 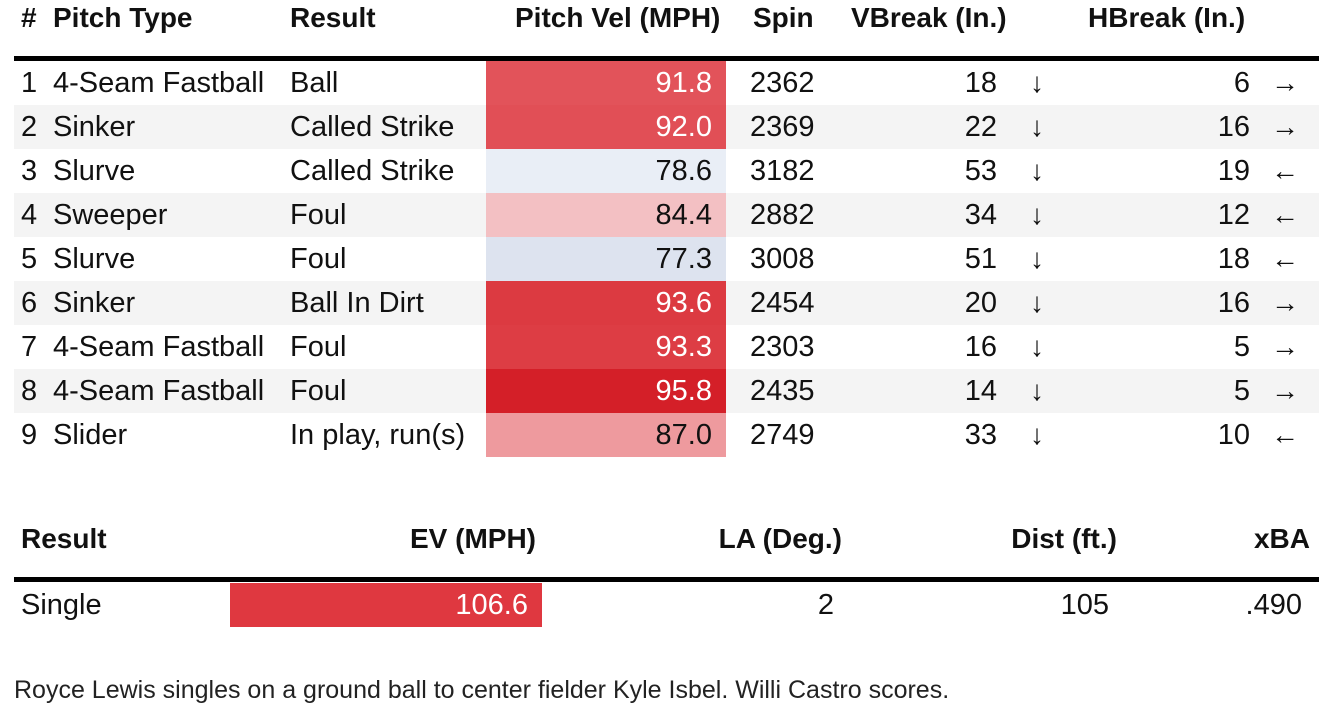 I want to click on cell-hbreak: 10, so click(x=1233, y=435).